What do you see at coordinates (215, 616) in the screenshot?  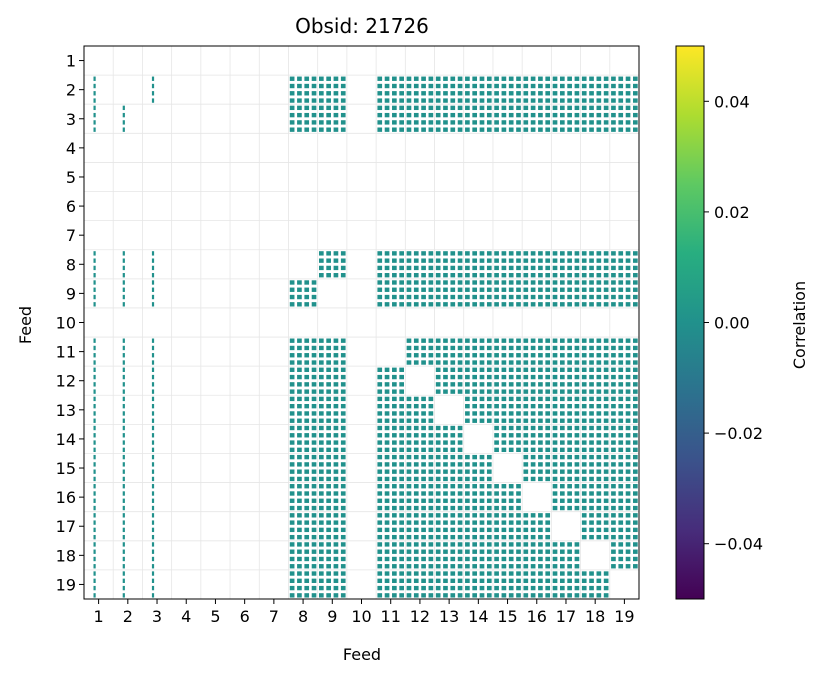 I see `x-tick-label: 5` at bounding box center [215, 616].